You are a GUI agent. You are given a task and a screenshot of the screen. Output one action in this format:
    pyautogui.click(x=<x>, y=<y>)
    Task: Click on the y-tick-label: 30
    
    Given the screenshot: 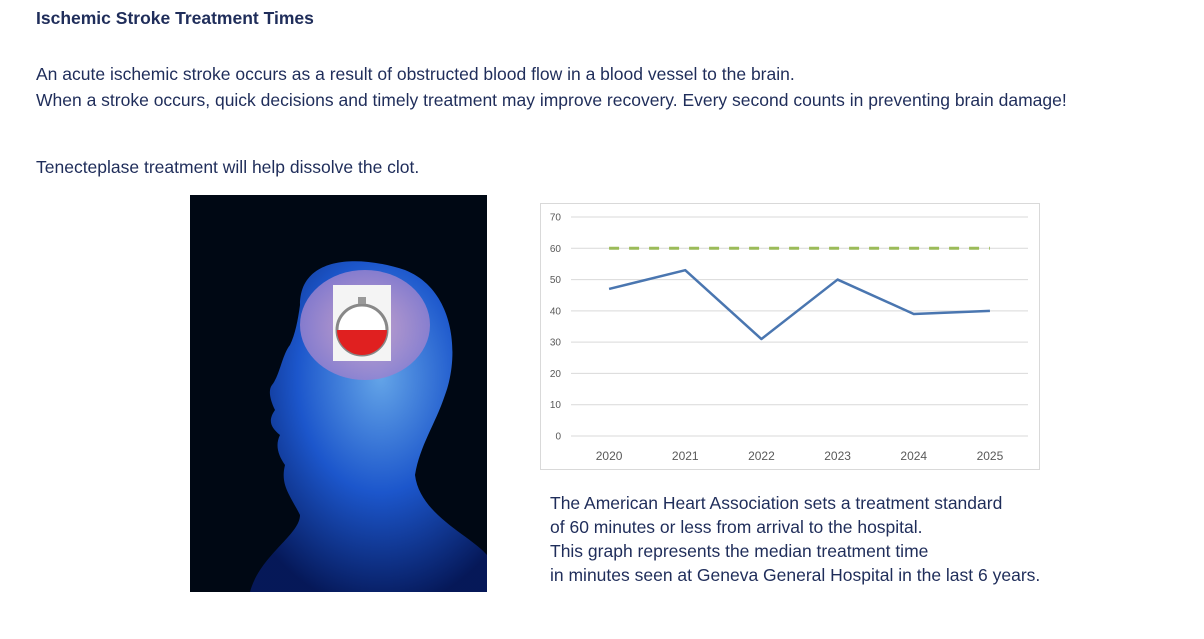 What is the action you would take?
    pyautogui.click(x=556, y=343)
    